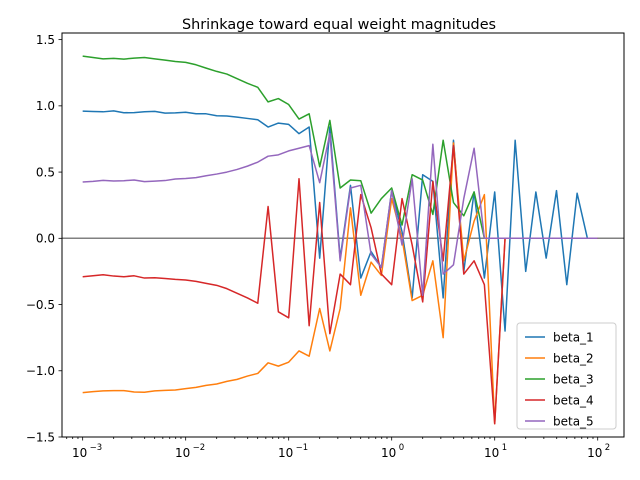 This screenshot has width=640, height=480. What do you see at coordinates (573, 421) in the screenshot?
I see `legend-label-beta-5: beta_5` at bounding box center [573, 421].